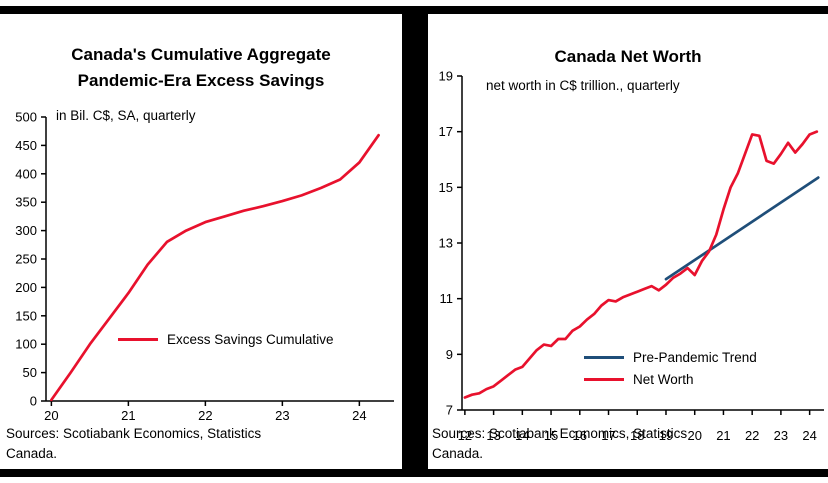 The image size is (828, 483). What do you see at coordinates (26, 117) in the screenshot?
I see `svg-text: 500` at bounding box center [26, 117].